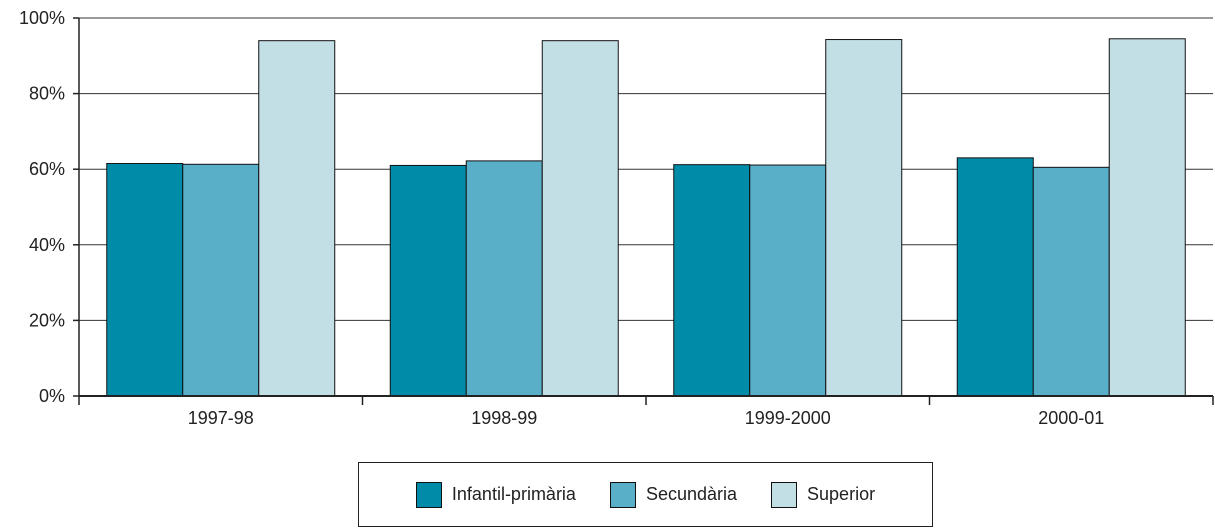  Describe the element at coordinates (841, 494) in the screenshot. I see `legend-label-superior: Superior` at that location.